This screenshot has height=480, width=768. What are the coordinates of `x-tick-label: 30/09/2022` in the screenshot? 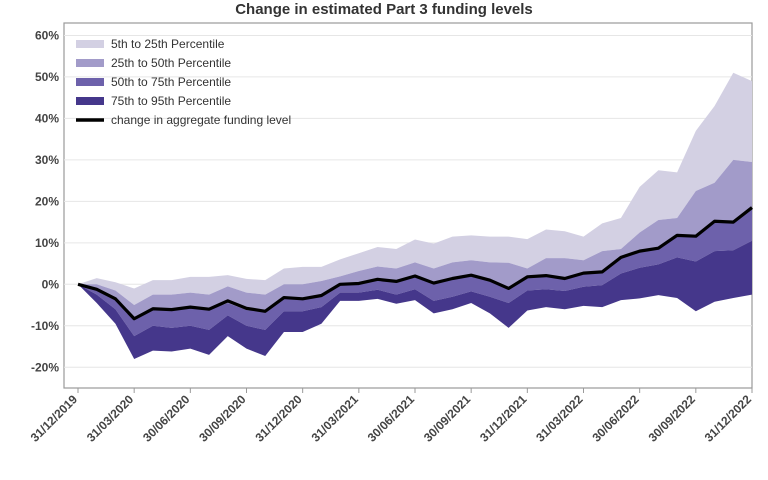 It's located at (672, 418).